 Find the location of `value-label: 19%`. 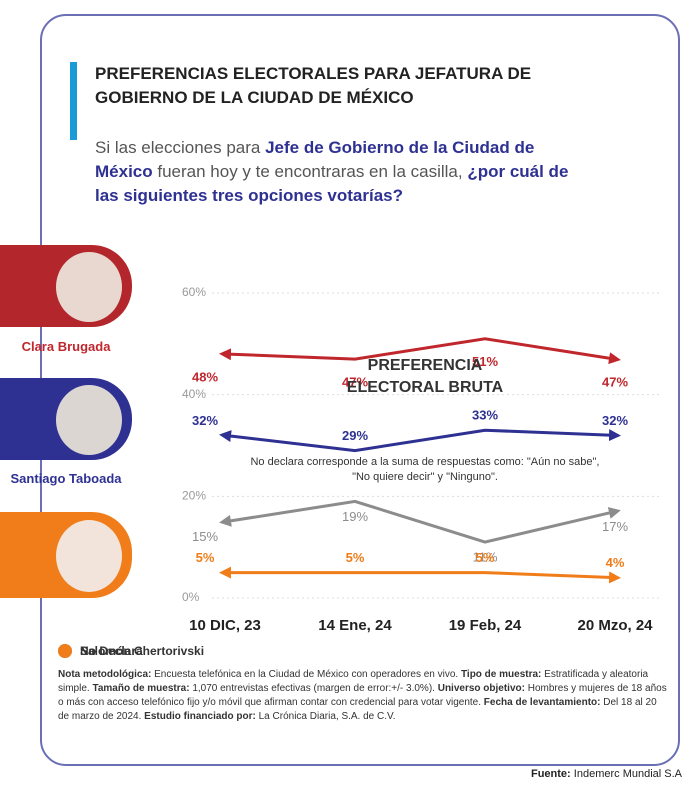

value-label: 19% is located at coordinates (355, 516).